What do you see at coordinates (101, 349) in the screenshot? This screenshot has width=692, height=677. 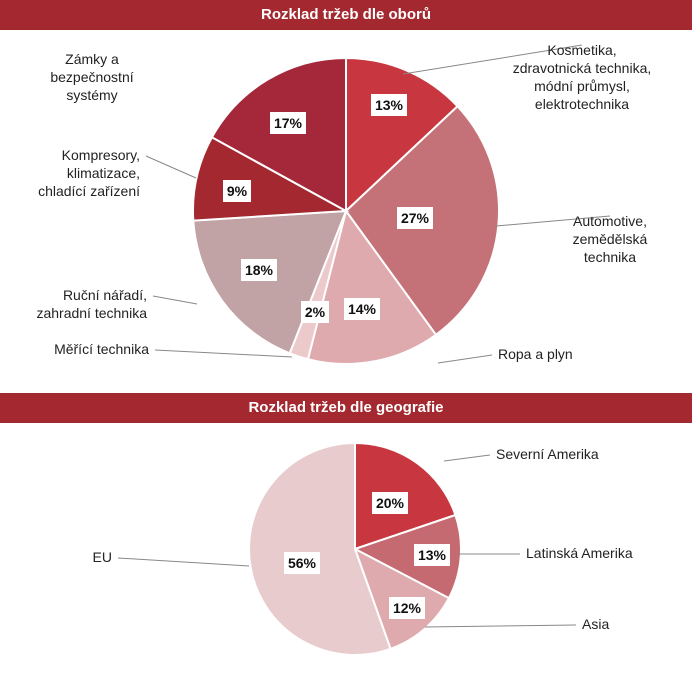 I see `slice-label: Měřící technika` at bounding box center [101, 349].